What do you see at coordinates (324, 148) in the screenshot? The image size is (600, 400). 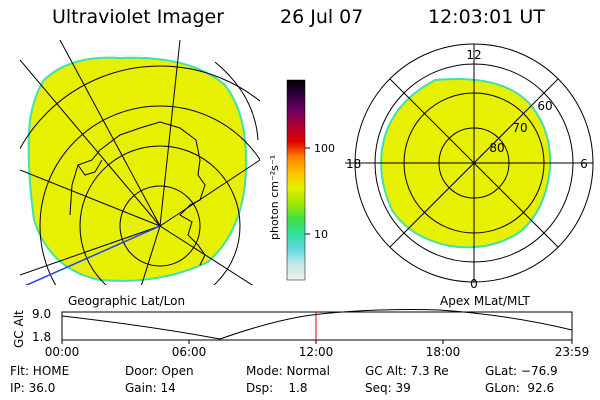 I see `colorbar-tick-100: 100` at bounding box center [324, 148].